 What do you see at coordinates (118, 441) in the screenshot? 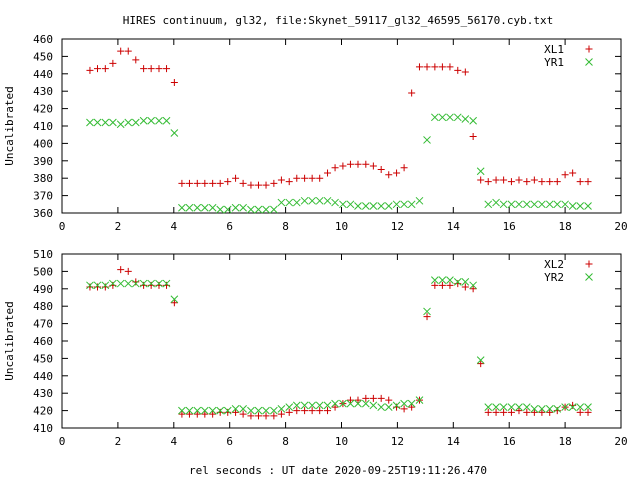
I see `x-tick-label-2: 2` at bounding box center [118, 441].